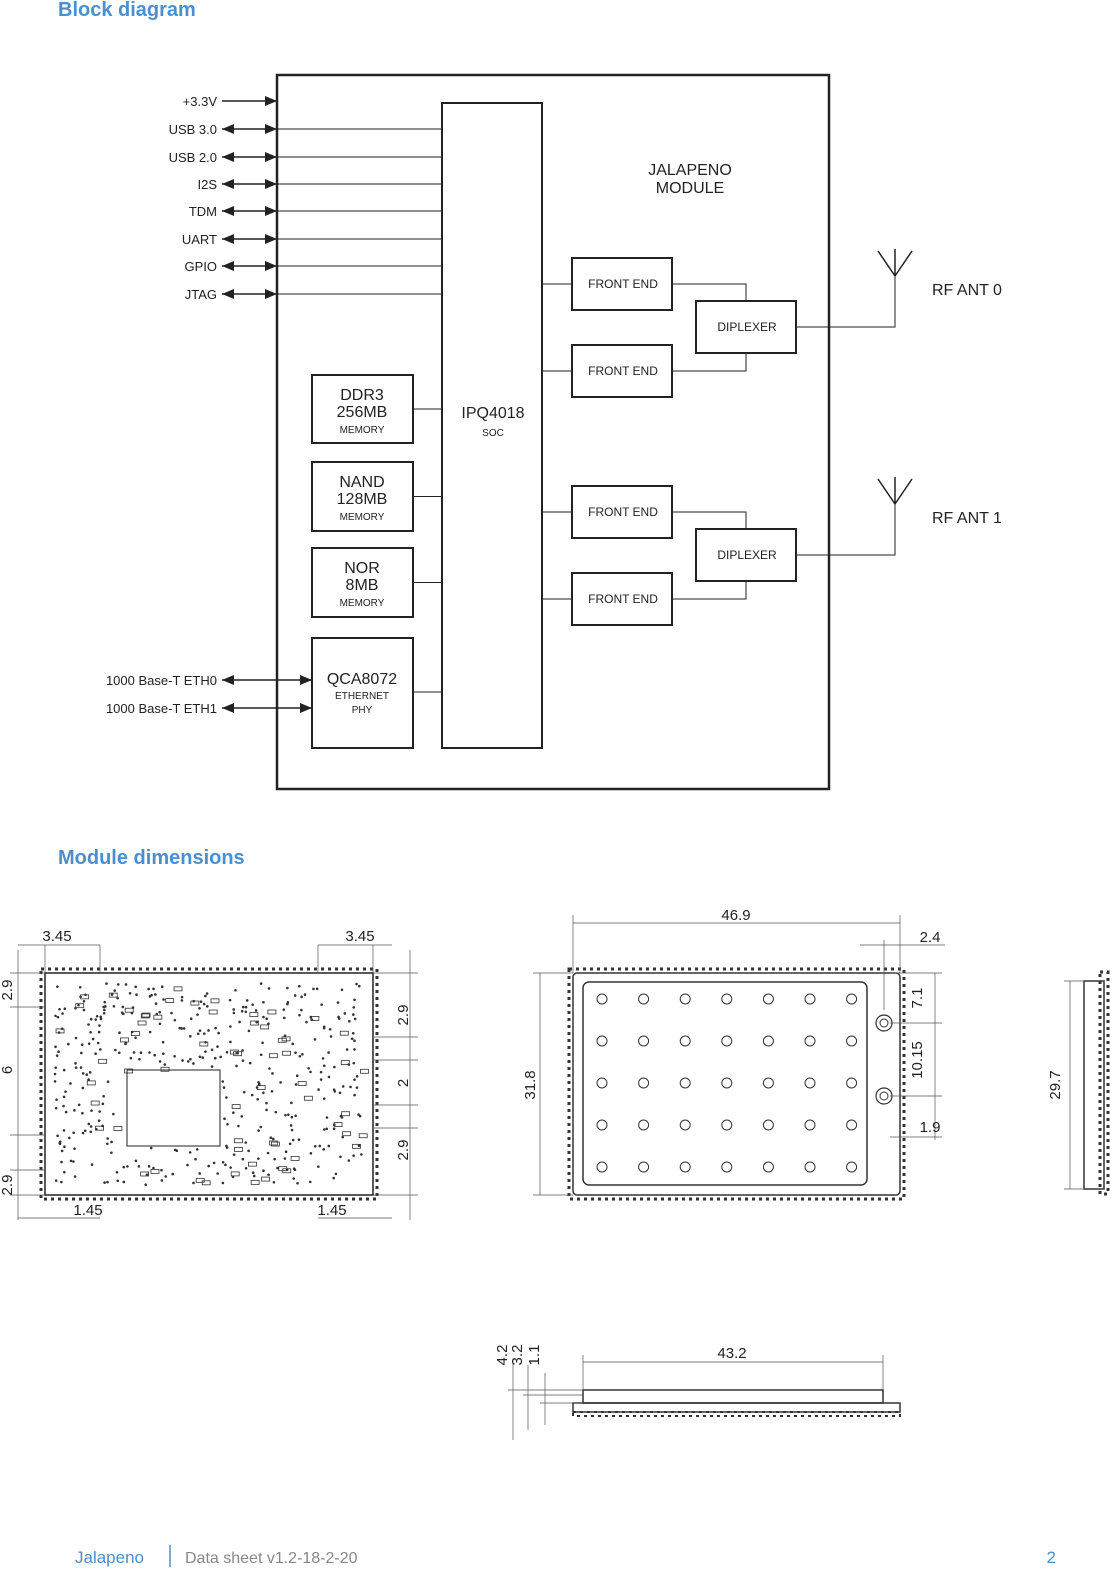  Describe the element at coordinates (492, 413) in the screenshot. I see `soc-name: IPQ4018` at that location.